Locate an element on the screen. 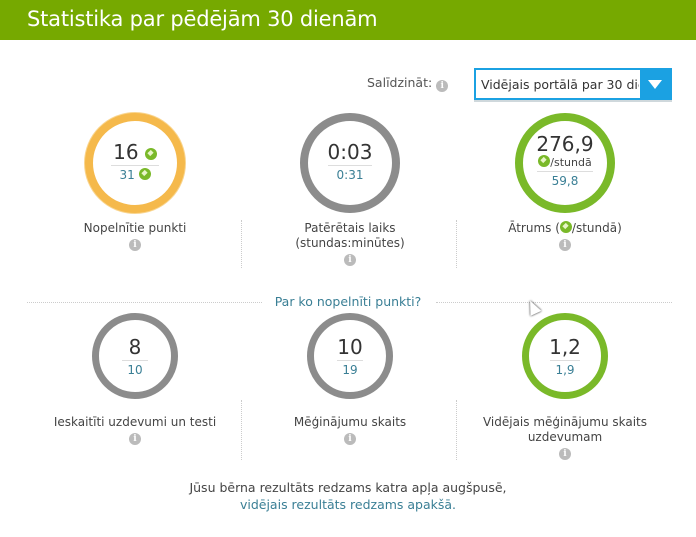 The height and width of the screenshot is (537, 696). avg-attempts-ring: 1,2 1,9 is located at coordinates (565, 356).